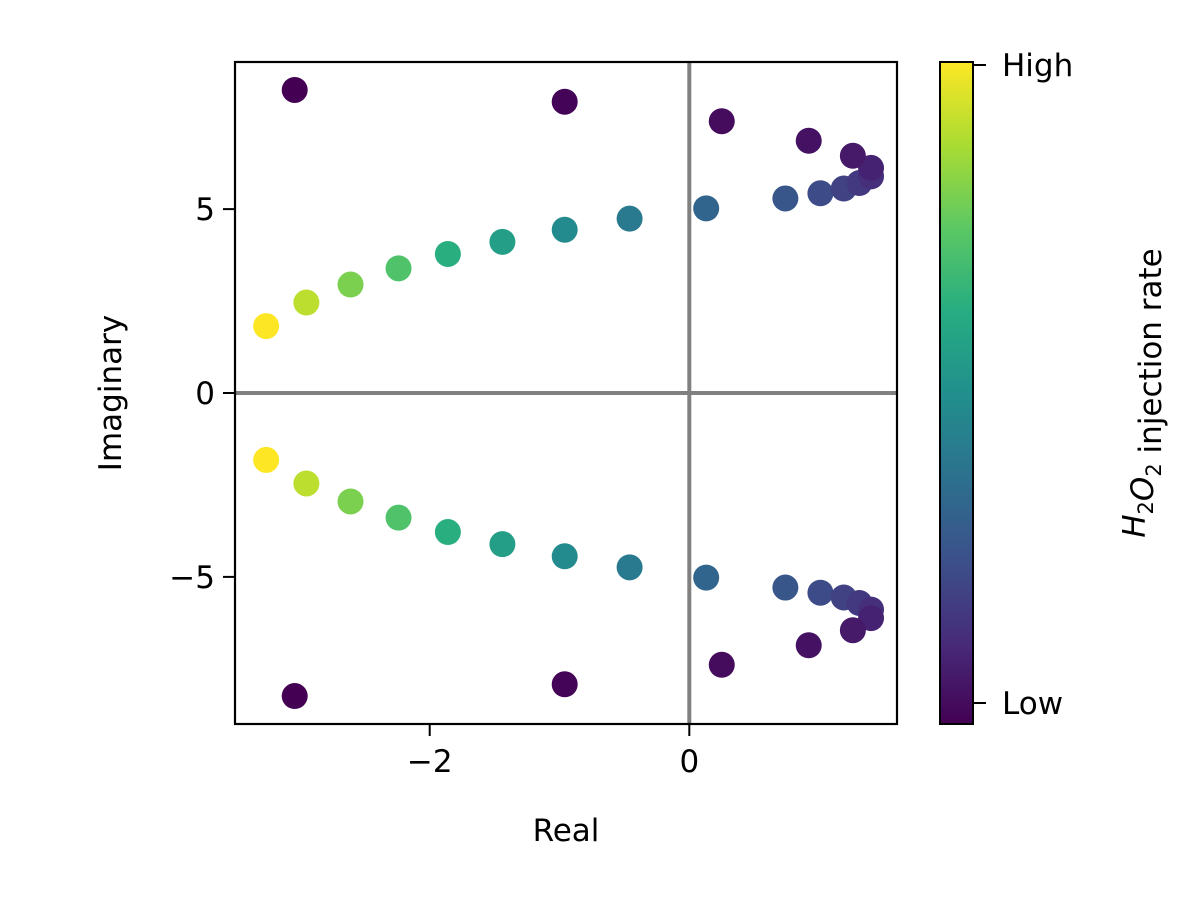 Image resolution: width=1200 pixels, height=900 pixels. I want to click on y-tick-label: −5, so click(192, 578).